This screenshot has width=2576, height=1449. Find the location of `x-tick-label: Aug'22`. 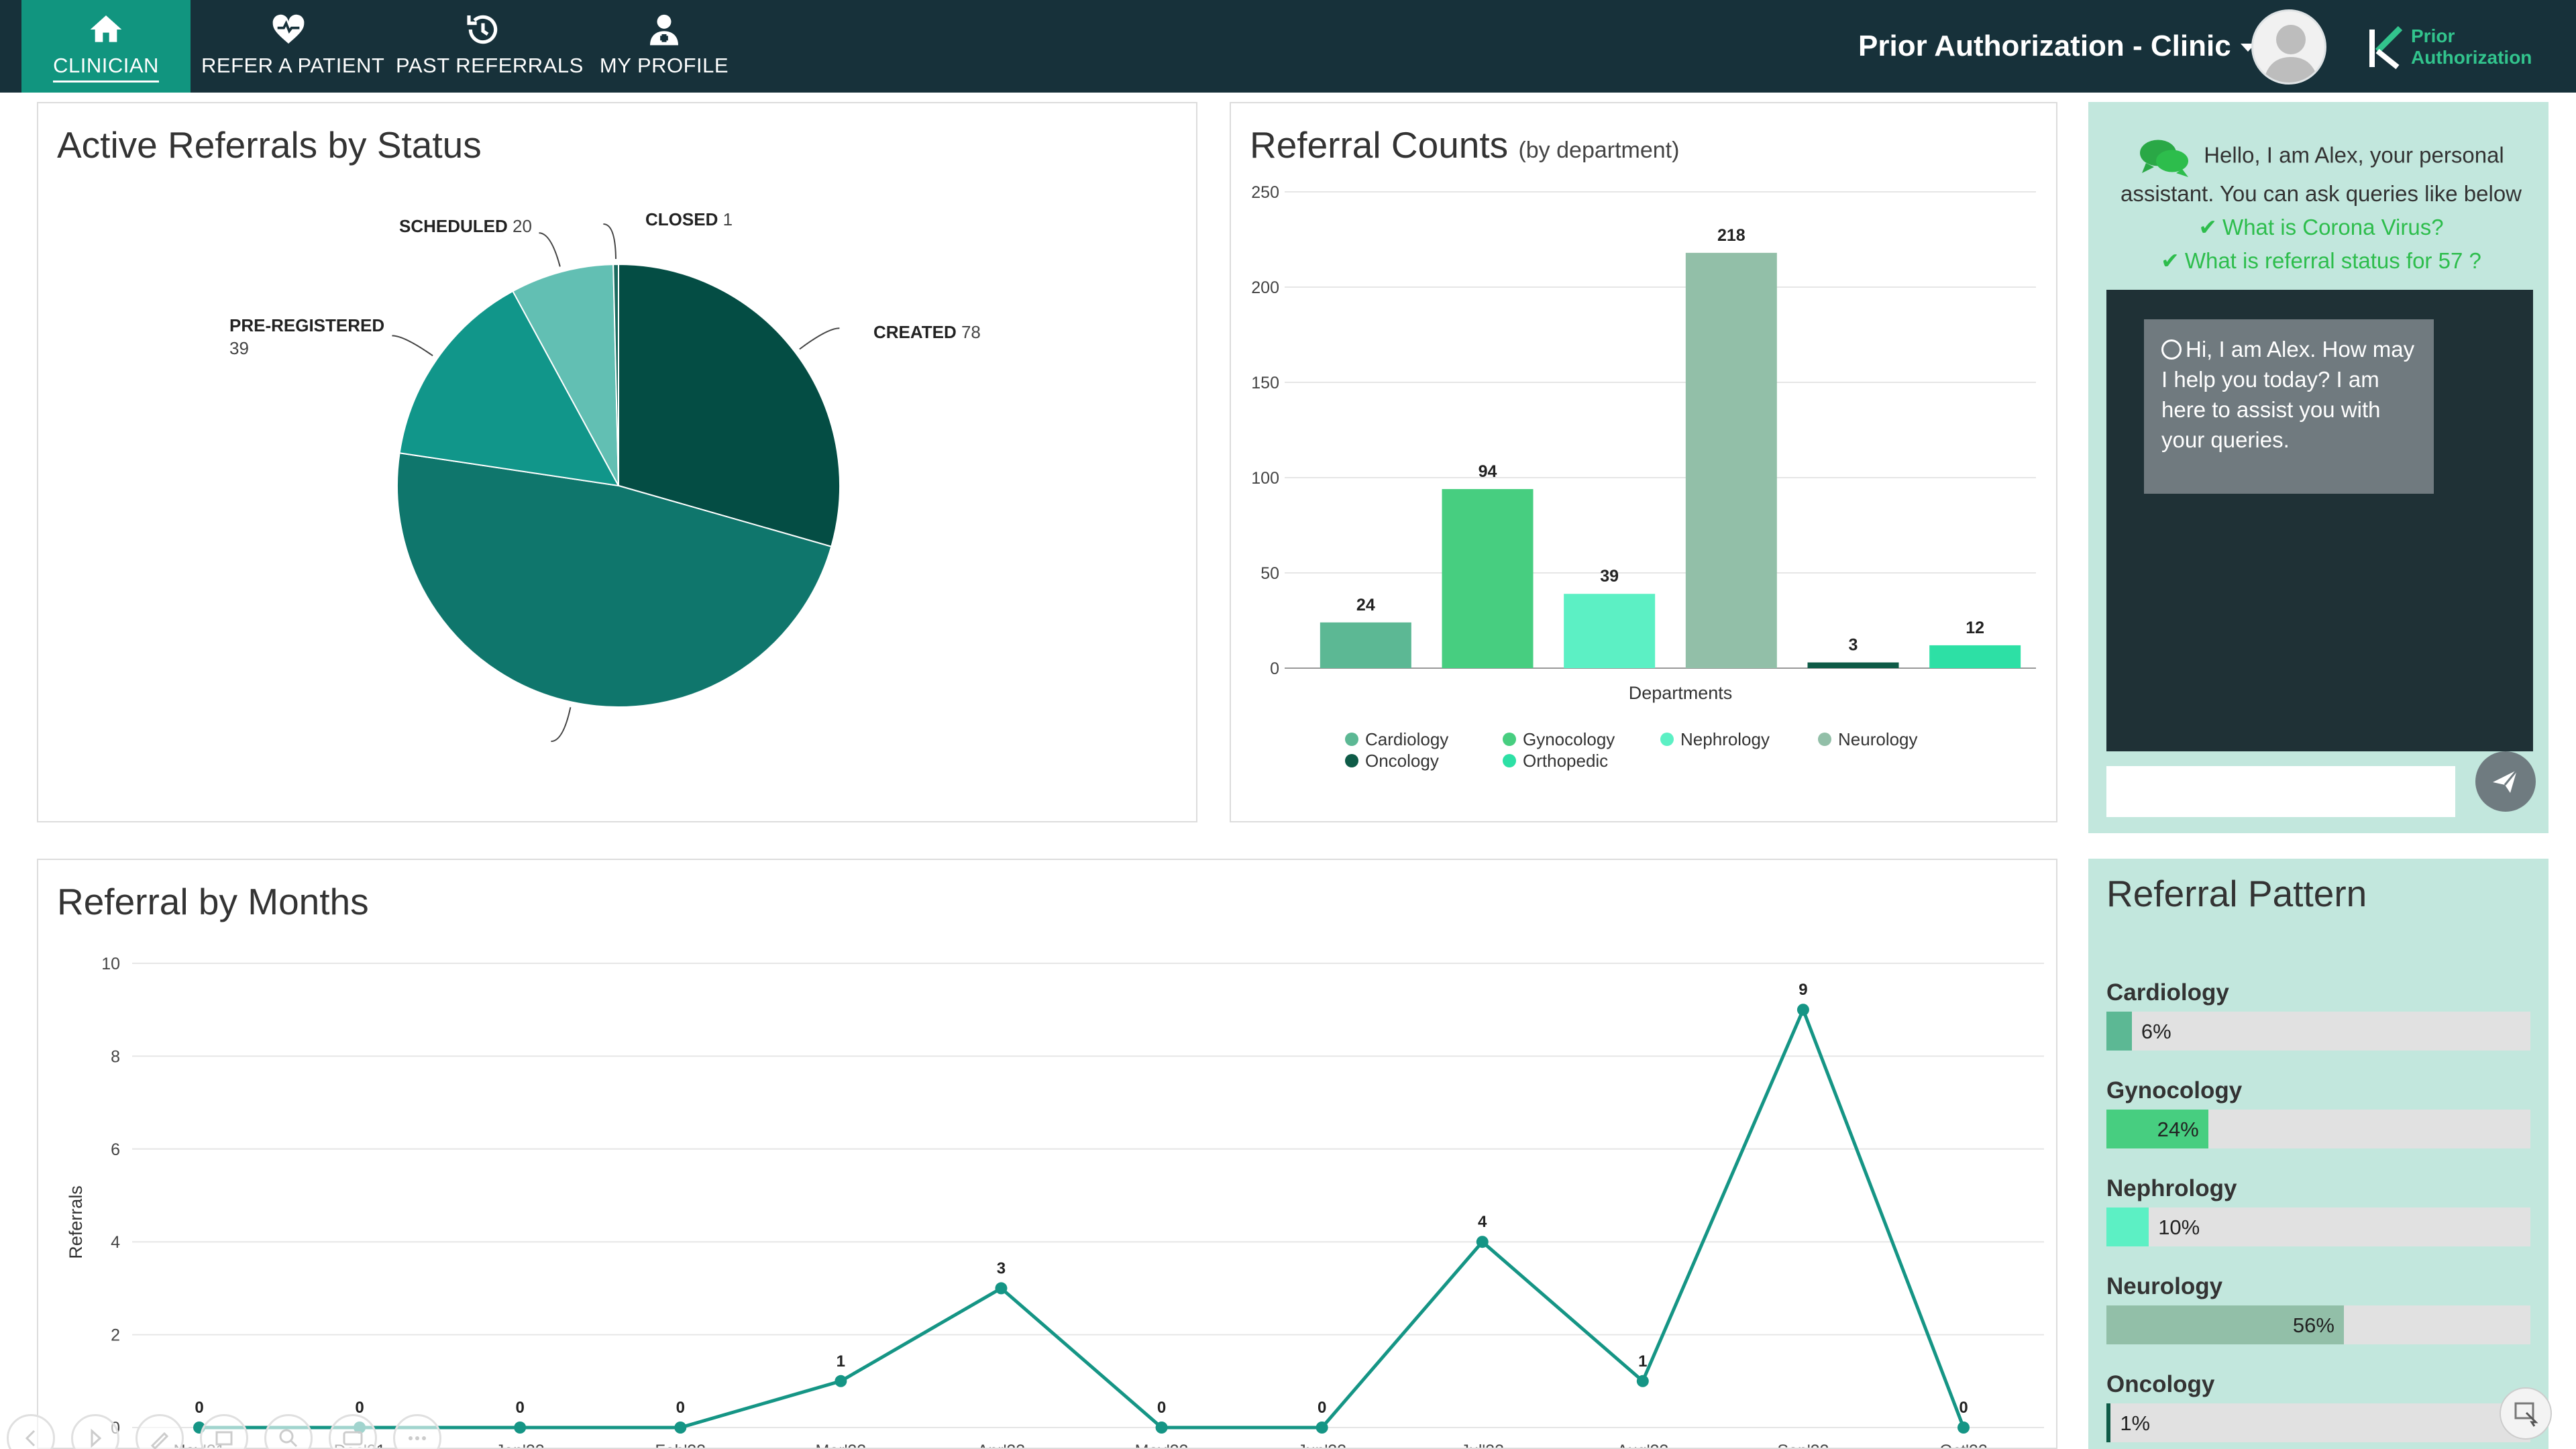

x-tick-label: Aug'22 is located at coordinates (1642, 1445).